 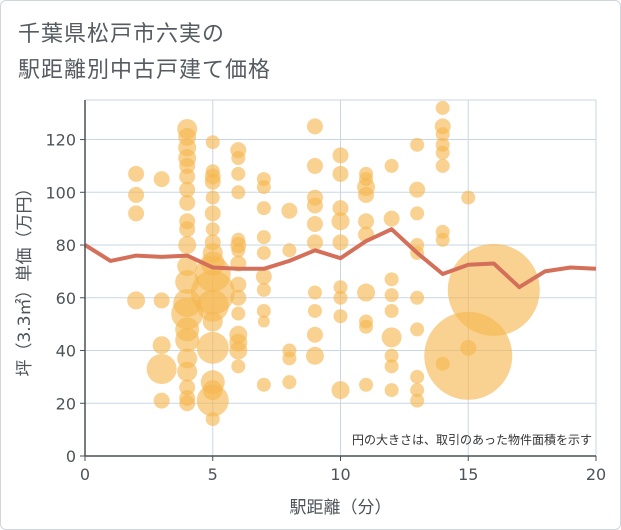 What do you see at coordinates (213, 474) in the screenshot?
I see `x-tick-label: 5` at bounding box center [213, 474].